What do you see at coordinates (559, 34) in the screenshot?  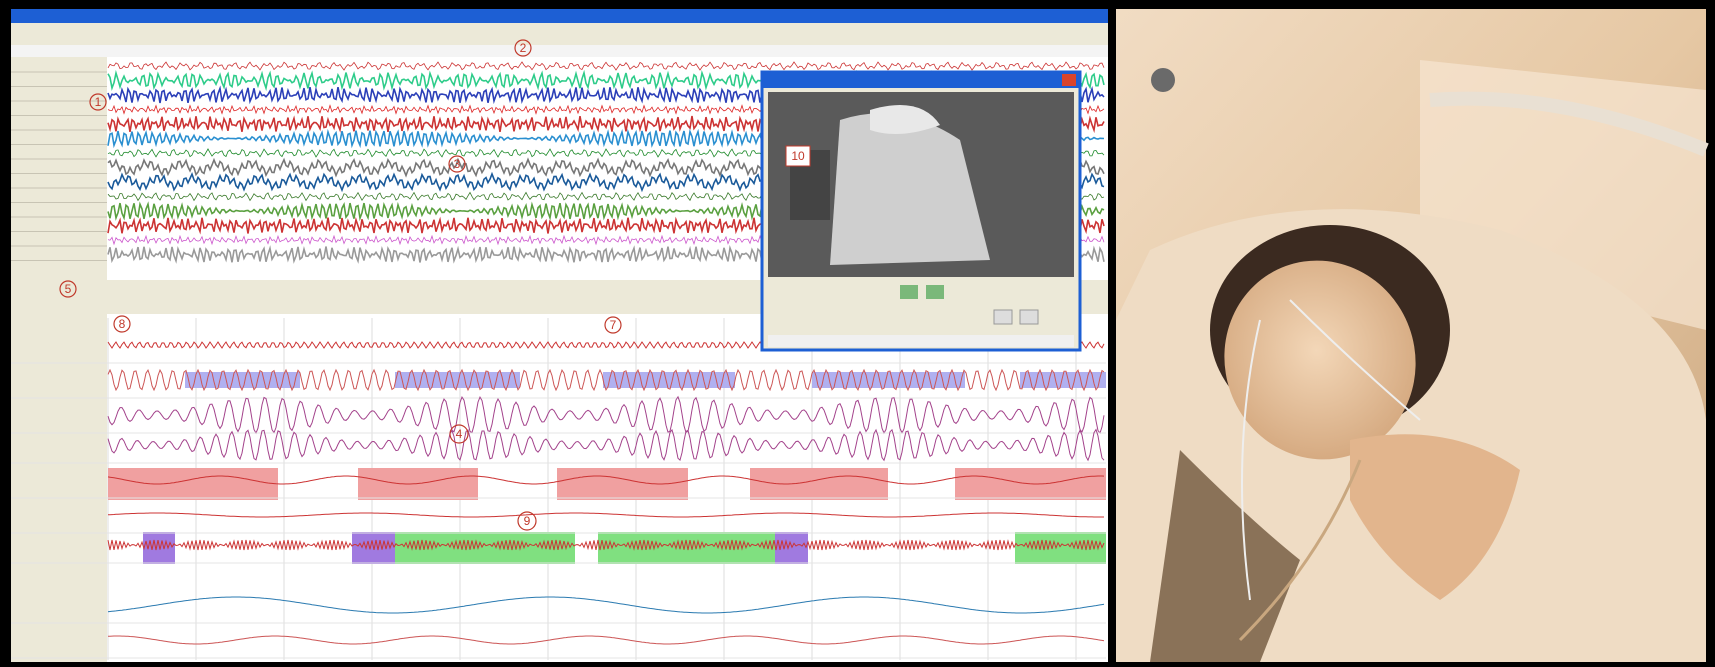 I see `toolbar` at bounding box center [559, 34].